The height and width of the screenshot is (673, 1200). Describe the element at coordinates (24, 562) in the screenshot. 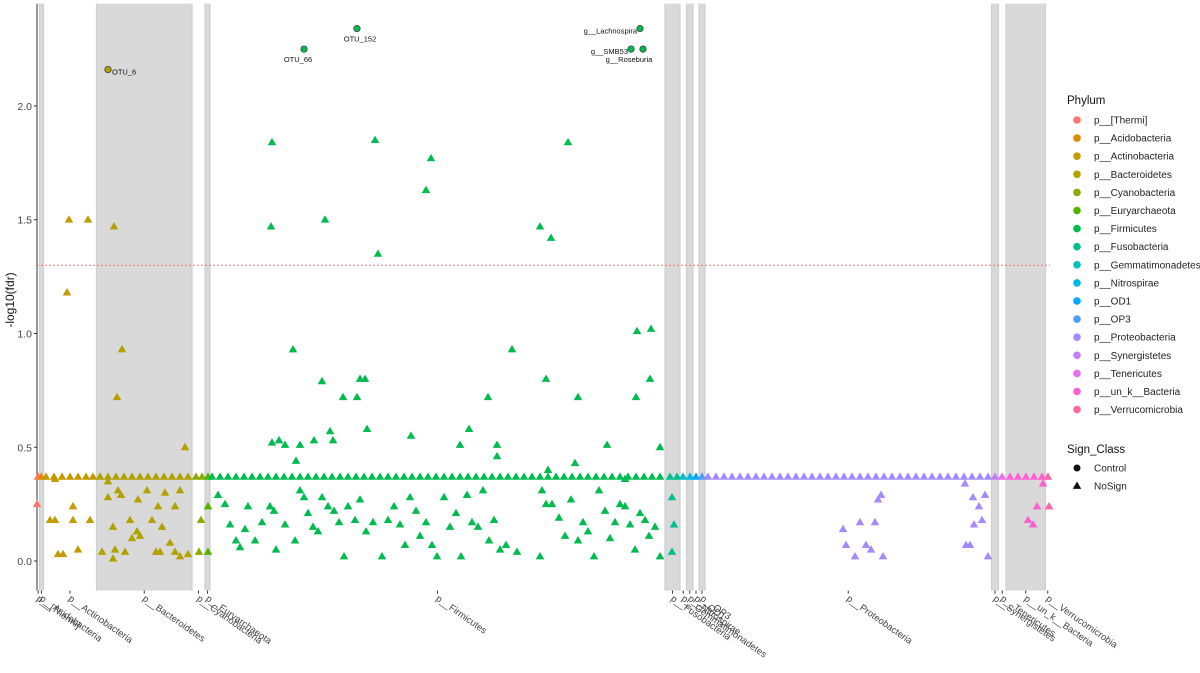

I see `y-tick-label: 0.0` at that location.